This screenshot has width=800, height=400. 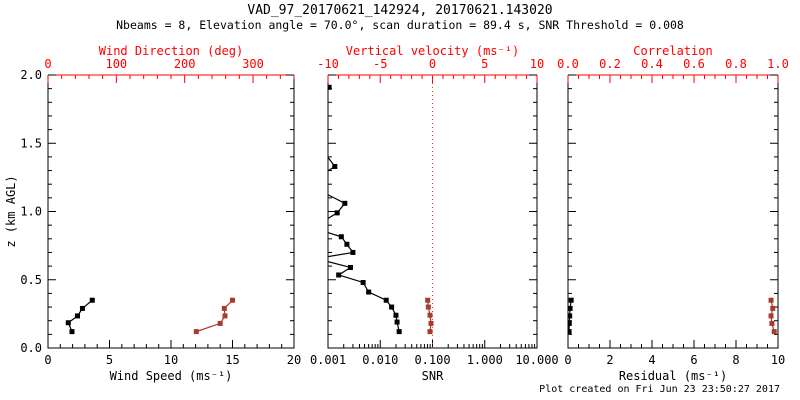 What do you see at coordinates (31, 143) in the screenshot?
I see `tick-label: 1.5` at bounding box center [31, 143].